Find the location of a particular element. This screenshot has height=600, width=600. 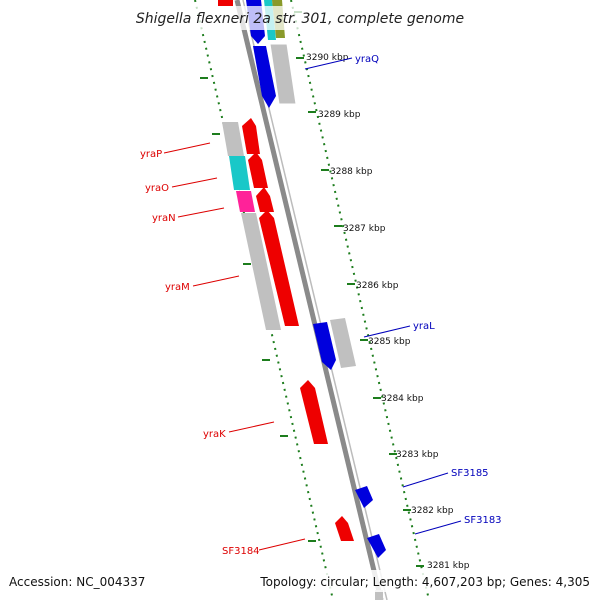

SF3183-leader is located at coordinates (438, 527).